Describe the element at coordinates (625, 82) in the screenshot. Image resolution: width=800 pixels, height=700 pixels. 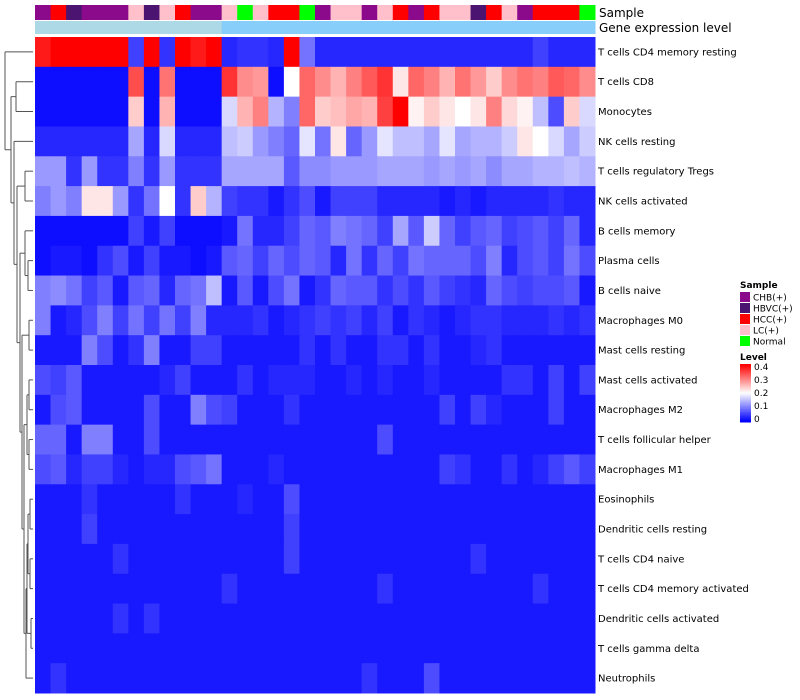
I see `row-label: T cells CD8` at that location.